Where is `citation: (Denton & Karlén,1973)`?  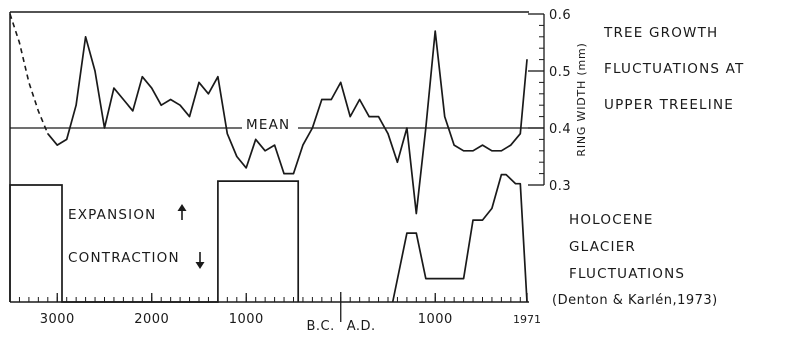 citation: (Denton & Karlén,1973) is located at coordinates (635, 300).